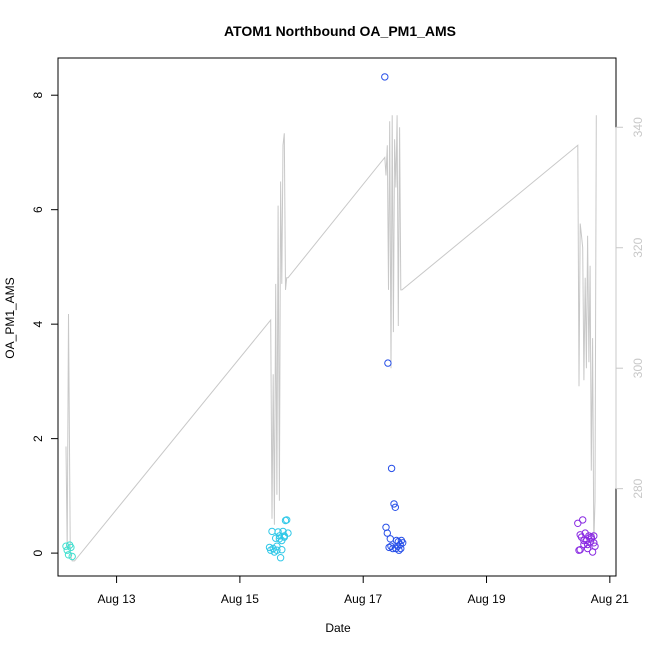 This screenshot has width=650, height=650. Describe the element at coordinates (630, 308) in the screenshot. I see `y-axis-right: 280 300 320 340` at that location.